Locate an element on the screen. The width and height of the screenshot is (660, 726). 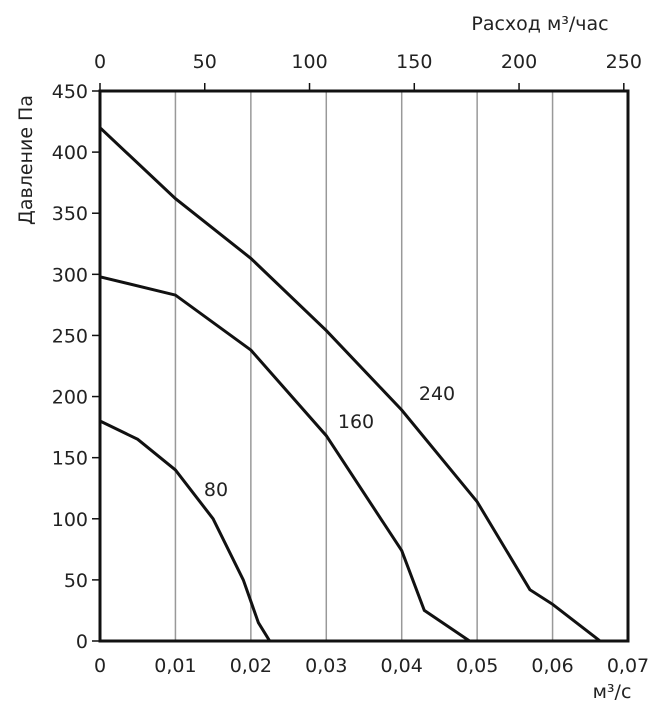
x-tick-label: 0,04 is located at coordinates (402, 666).